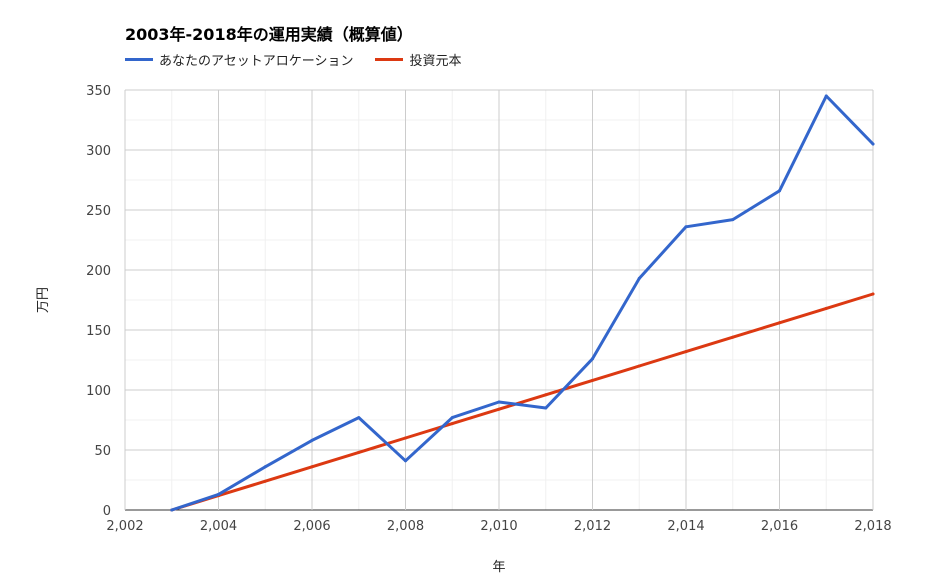 Image resolution: width=935 pixels, height=583 pixels. I want to click on legend-item-principal: 投資元本, so click(418, 59).